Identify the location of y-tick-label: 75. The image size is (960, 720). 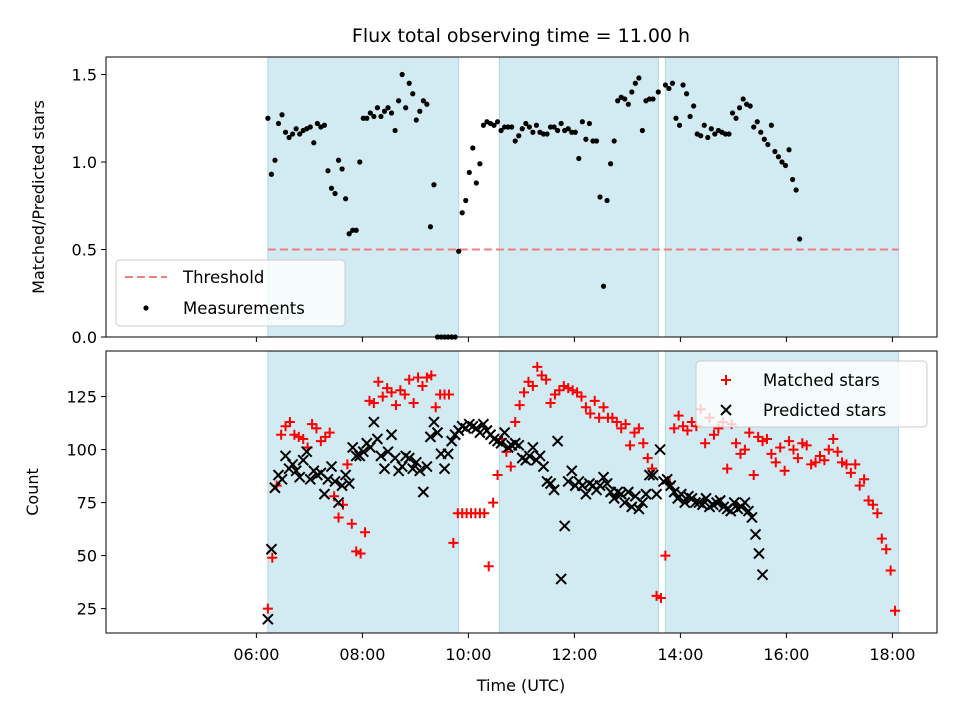
(87, 503).